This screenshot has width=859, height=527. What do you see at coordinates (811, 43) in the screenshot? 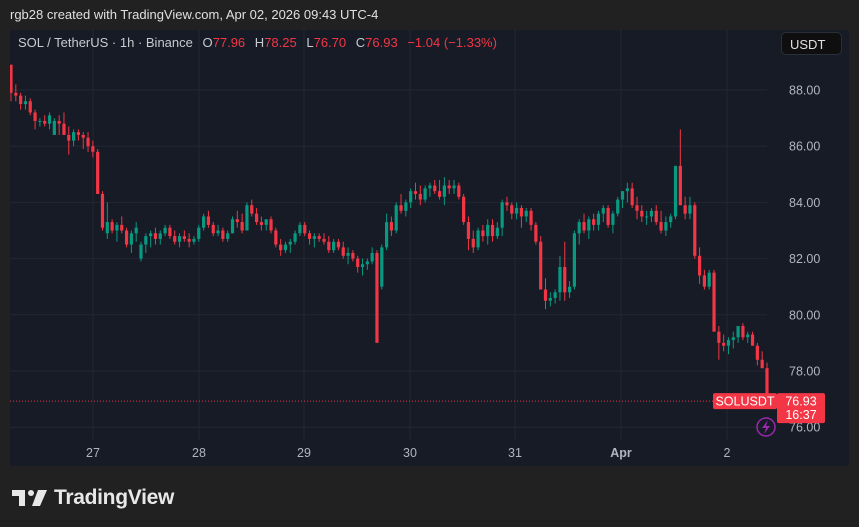
I see `currency-button: USDT` at bounding box center [811, 43].